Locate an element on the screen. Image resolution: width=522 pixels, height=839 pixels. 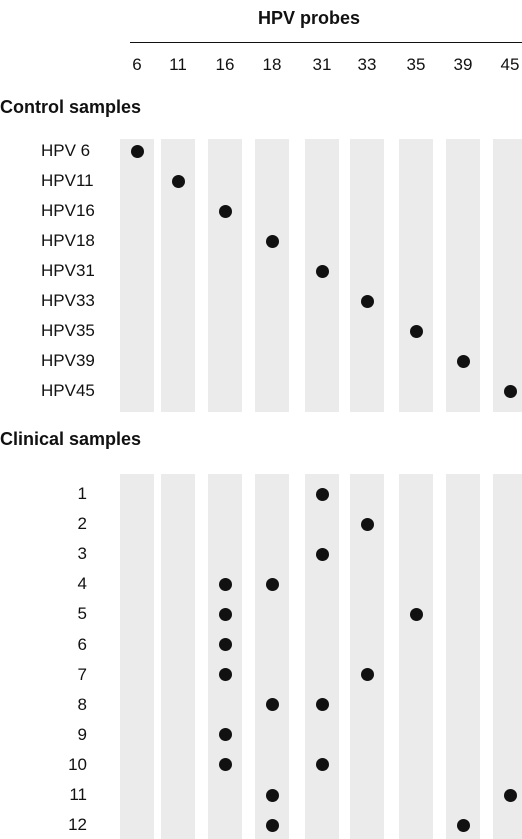
probe-label-11: 11 is located at coordinates (178, 64).